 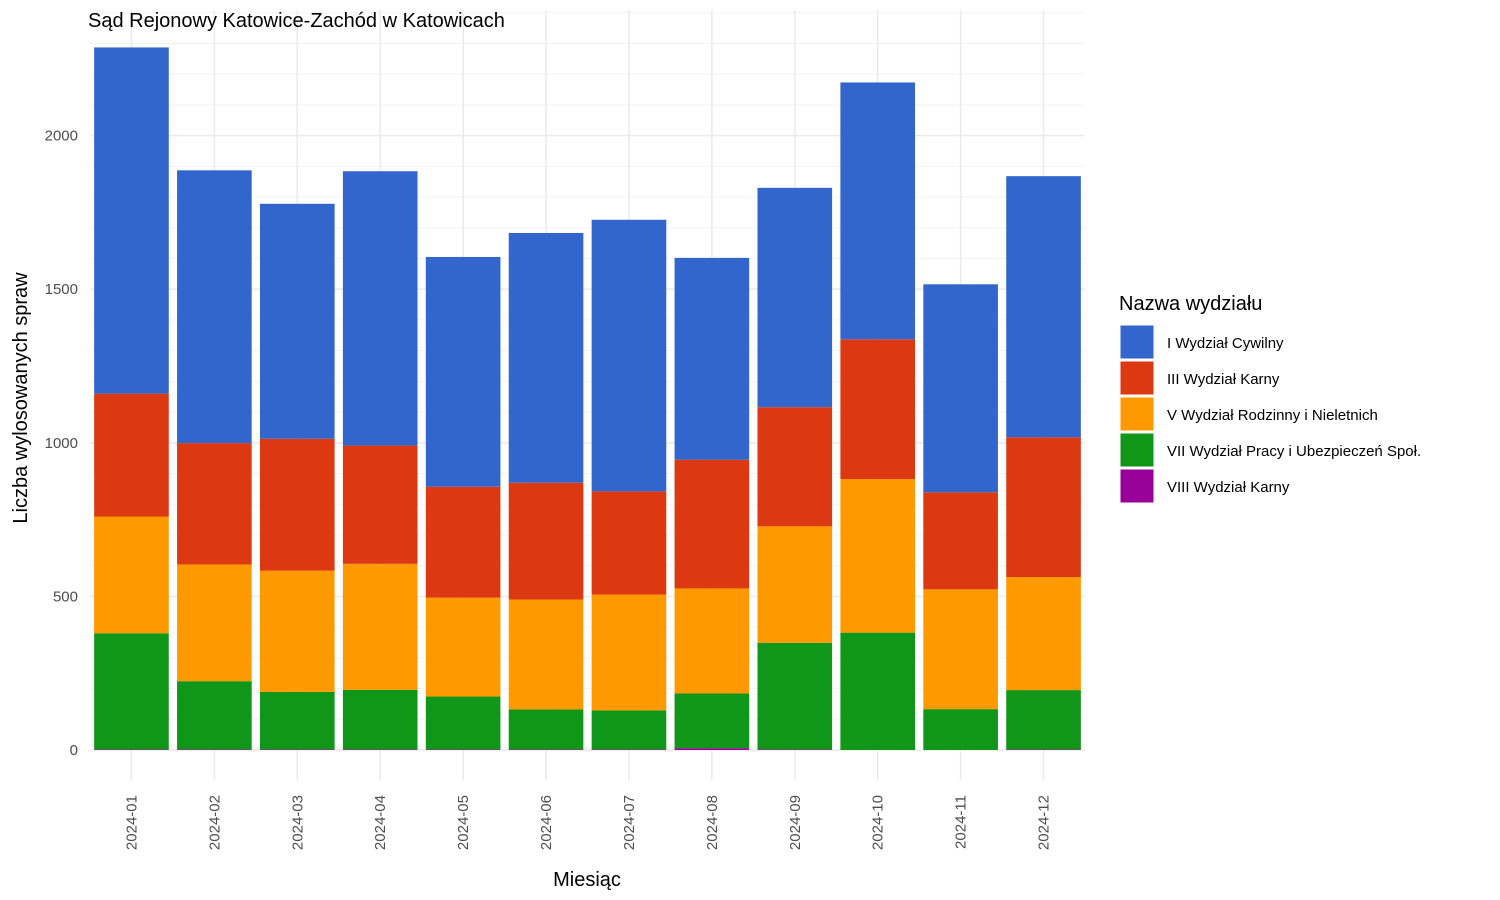 I want to click on x-tick-label: 2024-07, so click(x=629, y=822).